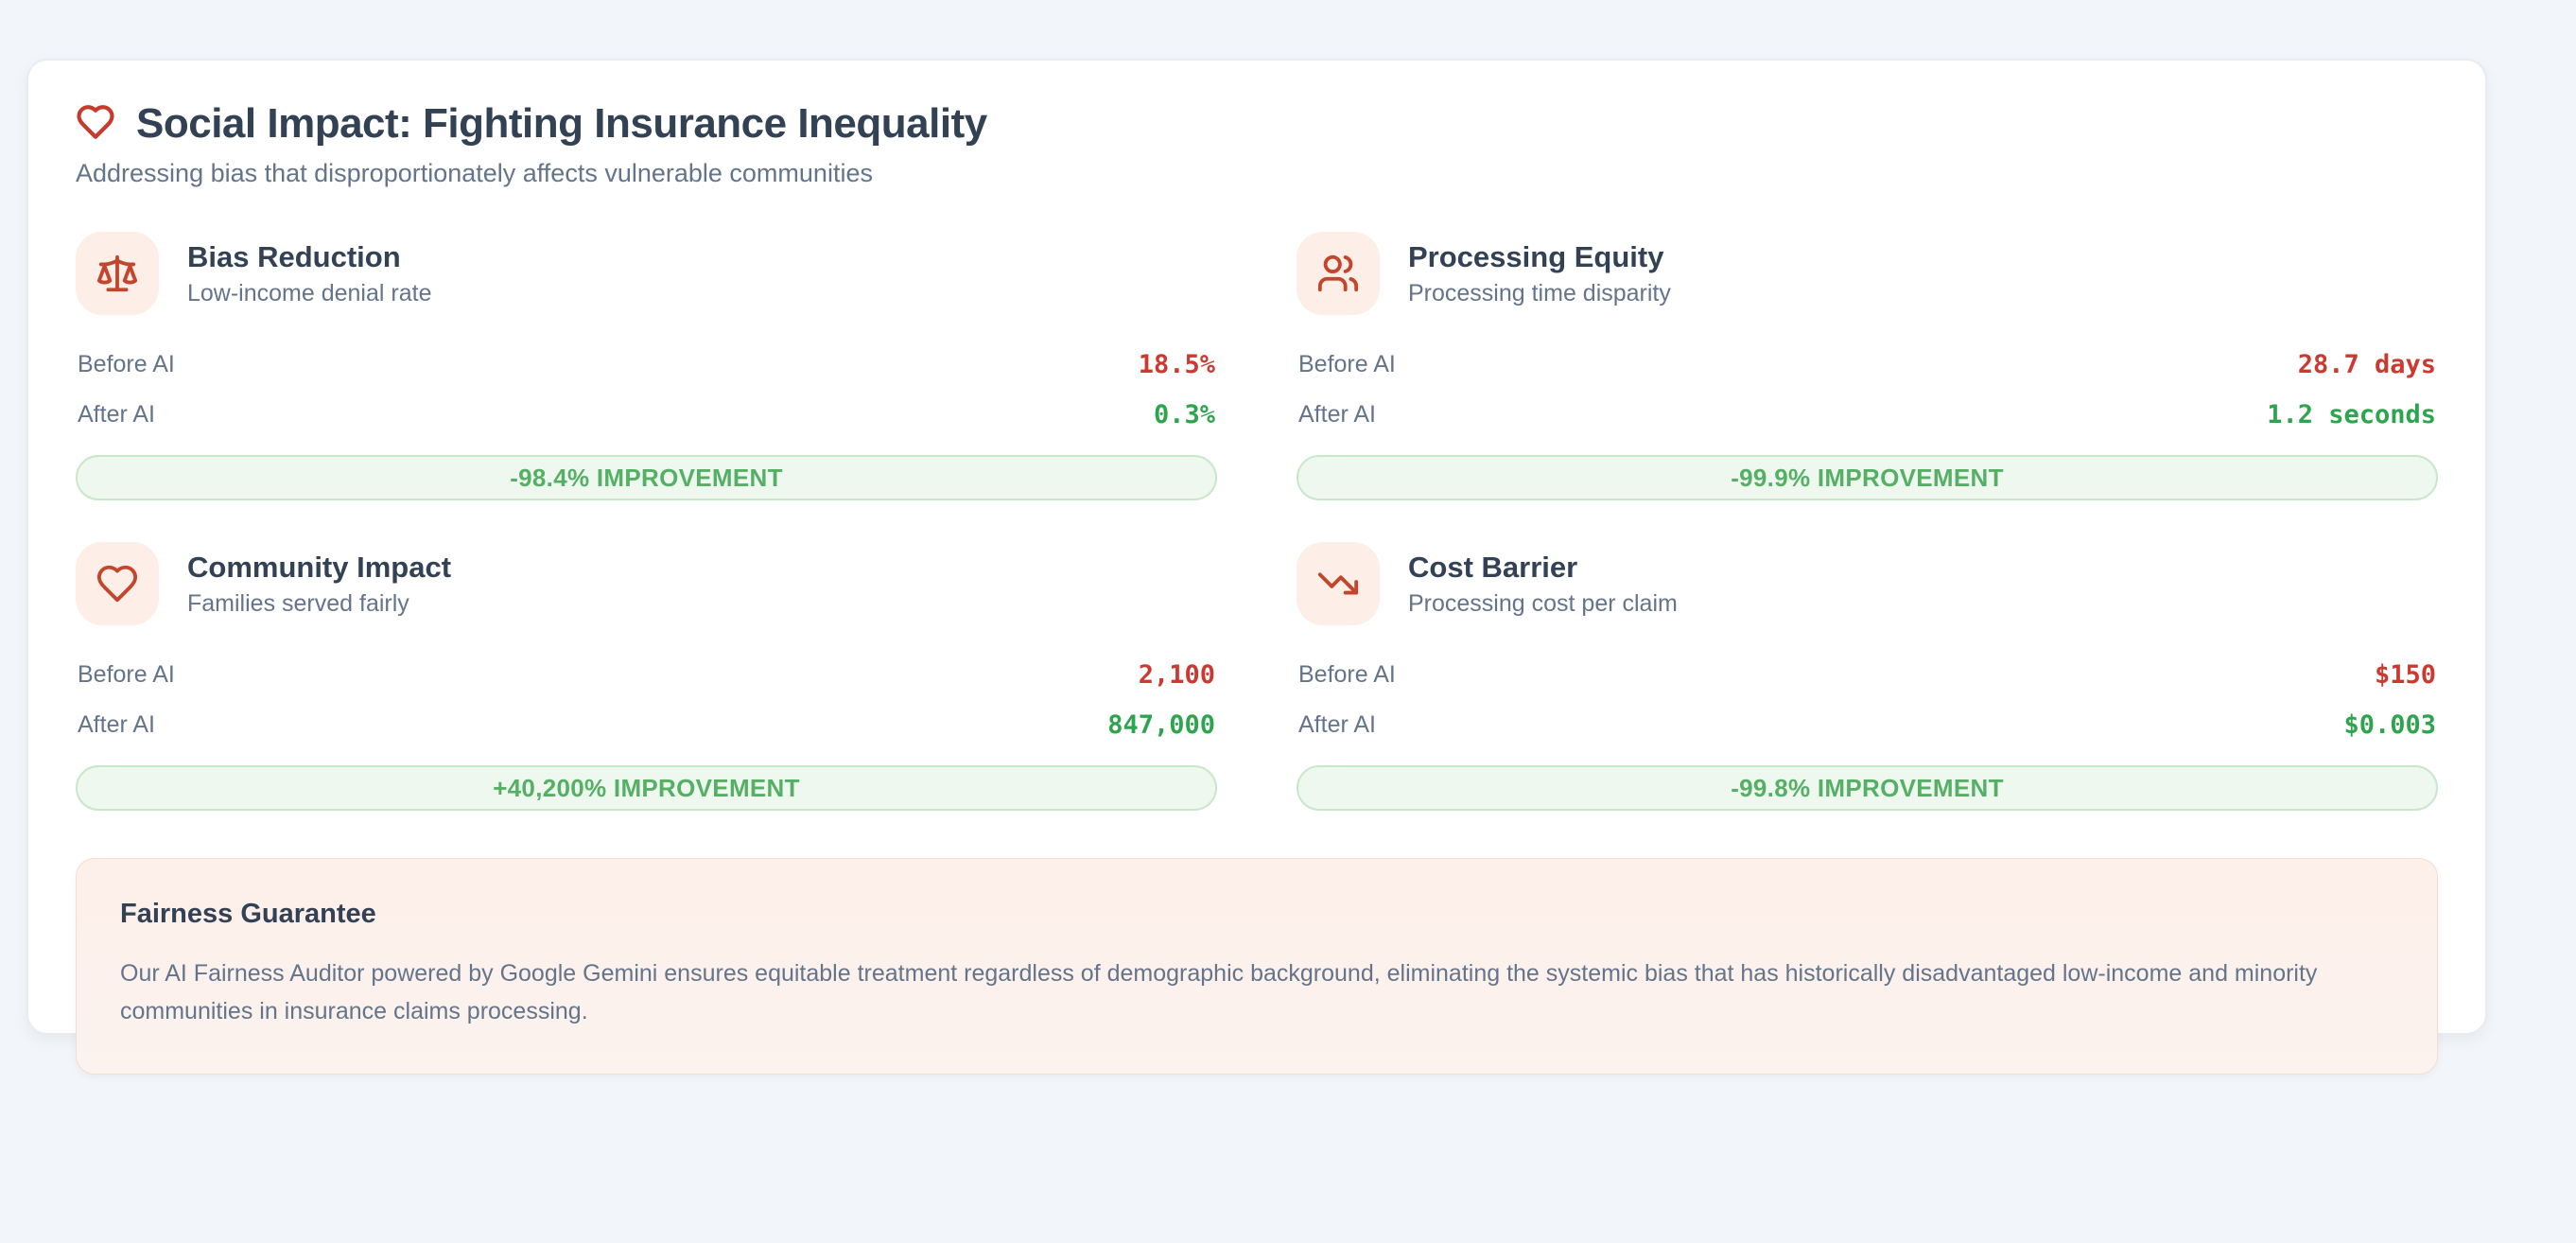 The width and height of the screenshot is (2576, 1243). What do you see at coordinates (248, 914) in the screenshot?
I see `fairness-title: Fairness Guarantee` at bounding box center [248, 914].